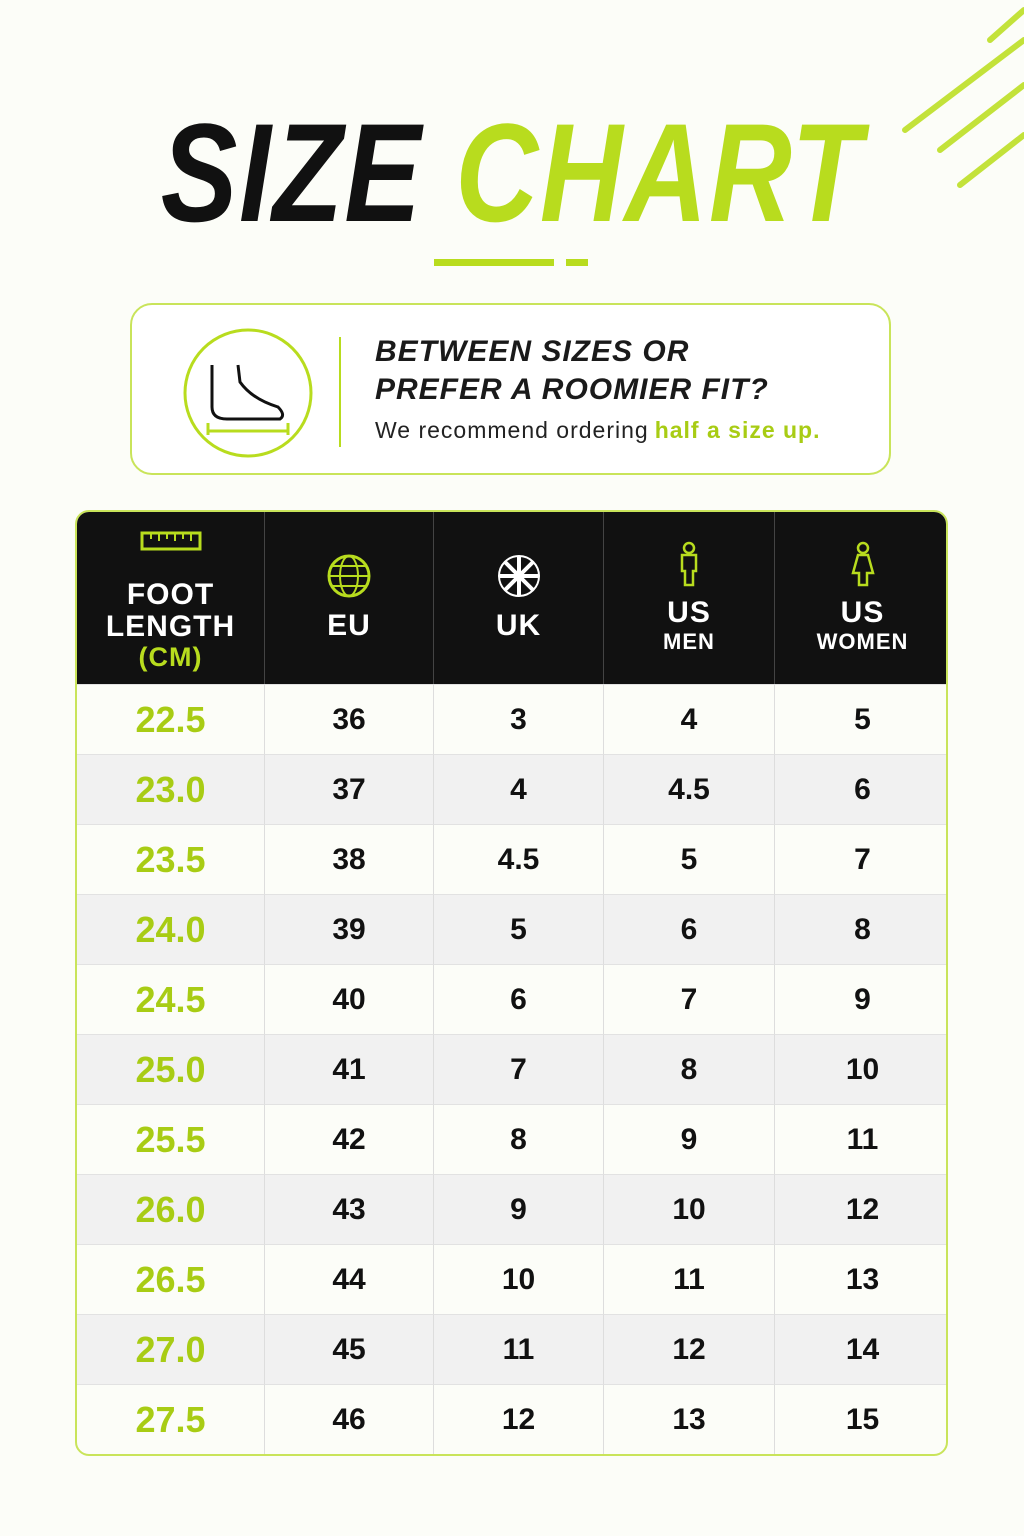  I want to click on foot-length-cell: 24.5, so click(170, 999).